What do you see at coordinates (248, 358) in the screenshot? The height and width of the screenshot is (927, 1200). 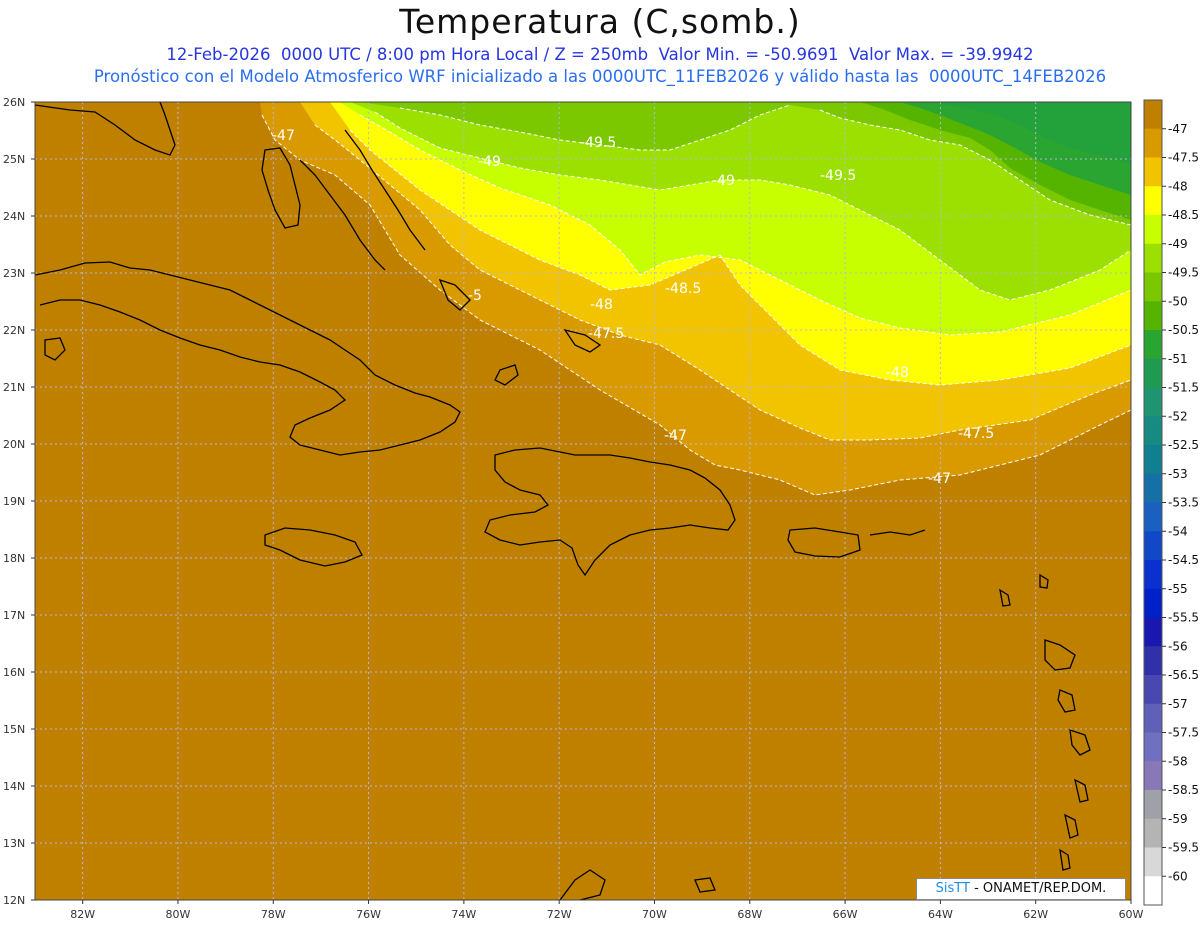 I see `cuba-island` at bounding box center [248, 358].